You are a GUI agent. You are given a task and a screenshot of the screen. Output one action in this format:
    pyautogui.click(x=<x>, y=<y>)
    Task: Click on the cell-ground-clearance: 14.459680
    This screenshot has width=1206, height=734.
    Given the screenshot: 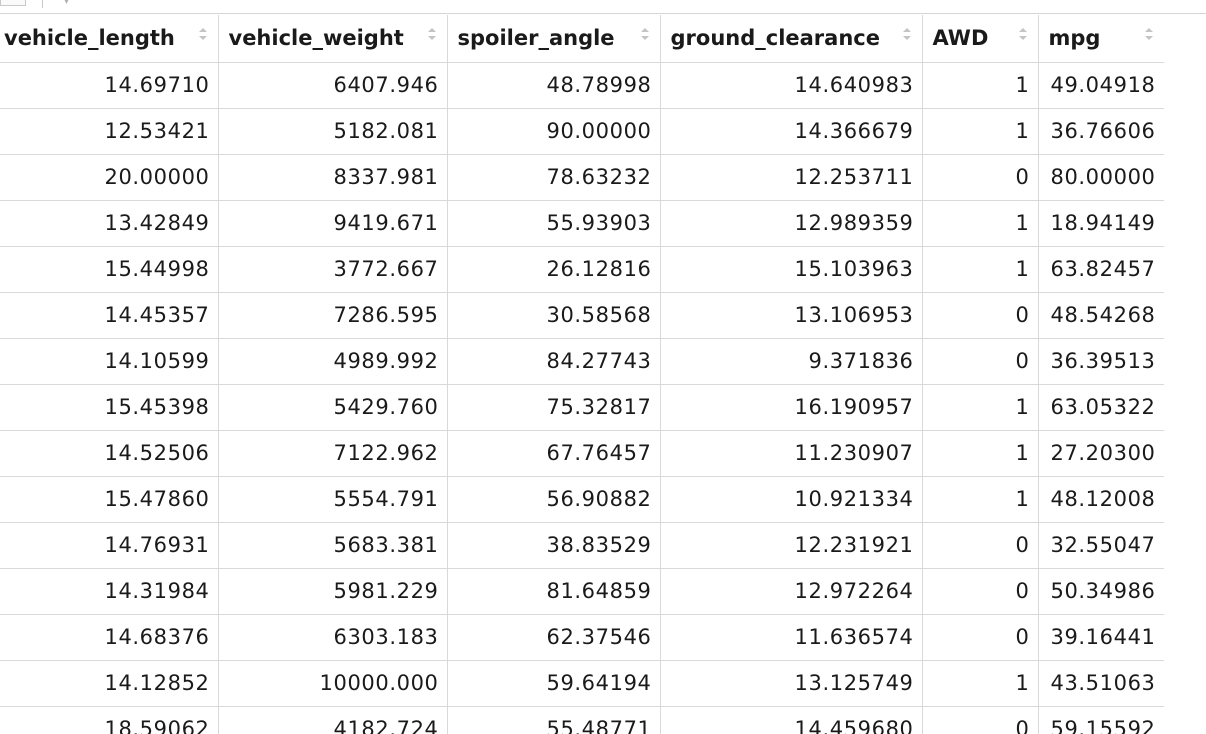 What is the action you would take?
    pyautogui.click(x=791, y=719)
    